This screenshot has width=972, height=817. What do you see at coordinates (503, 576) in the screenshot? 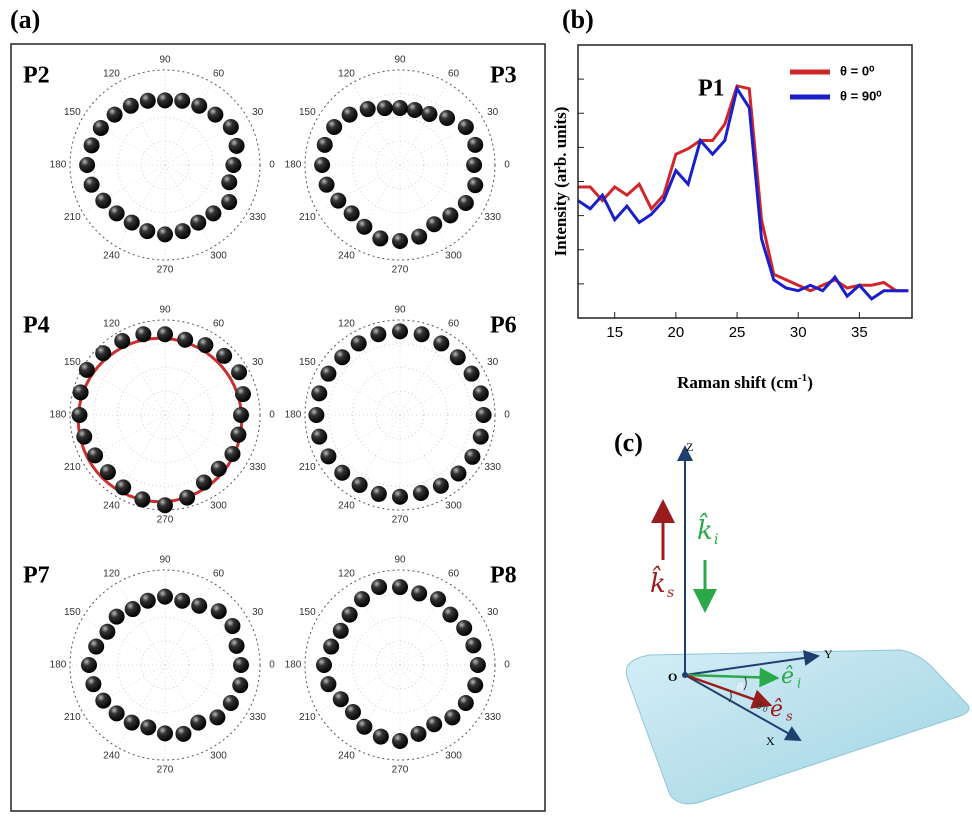
I see `plot-title: P8` at bounding box center [503, 576].